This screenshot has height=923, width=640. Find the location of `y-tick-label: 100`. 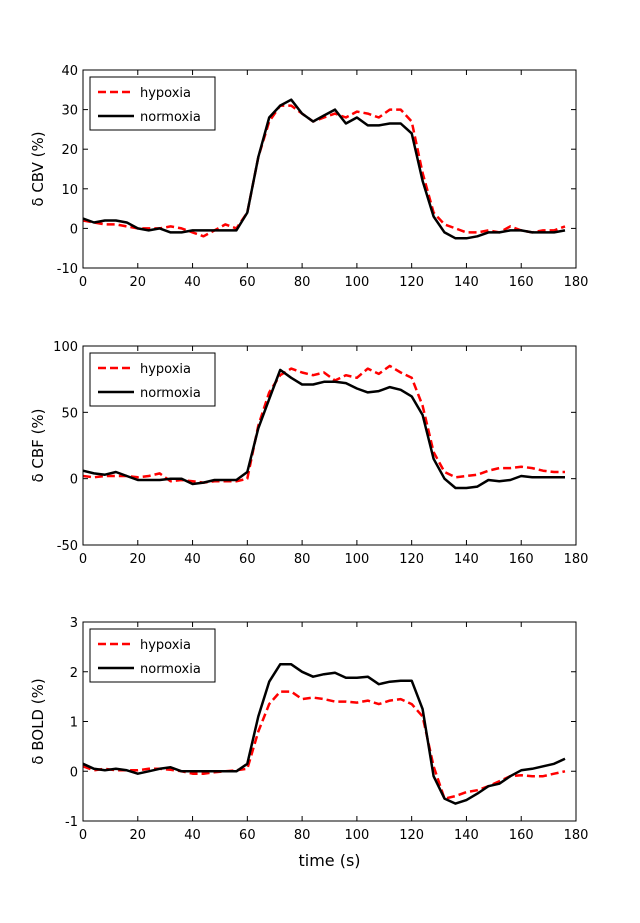

y-tick-label: 100 is located at coordinates (65, 347).